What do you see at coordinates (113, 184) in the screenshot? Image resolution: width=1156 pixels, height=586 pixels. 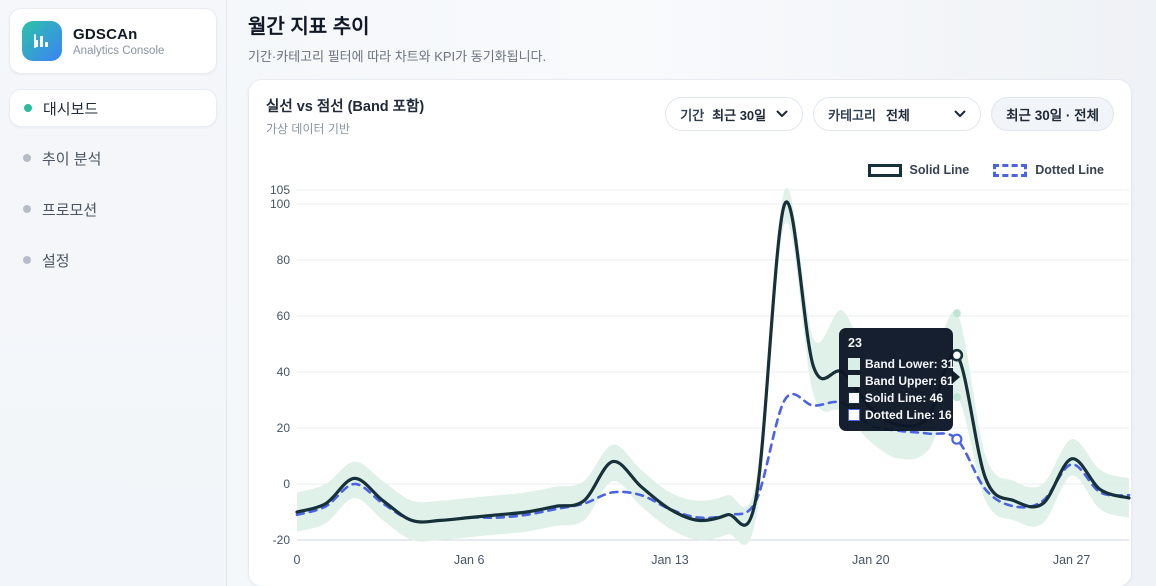 I see `sidebar-nav: 대시보드 추이 분석 프로모션 설정` at bounding box center [113, 184].